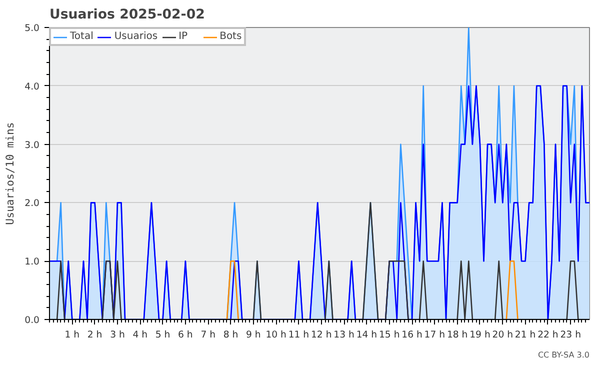  I want to click on y-tick-label: 1.0, so click(32, 262).